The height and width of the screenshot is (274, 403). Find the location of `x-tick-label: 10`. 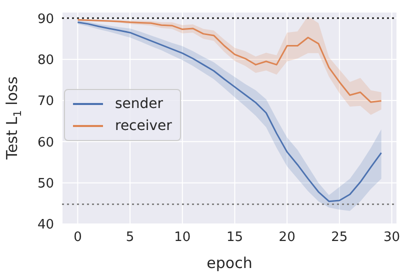

x-tick-label: 10 is located at coordinates (182, 238).